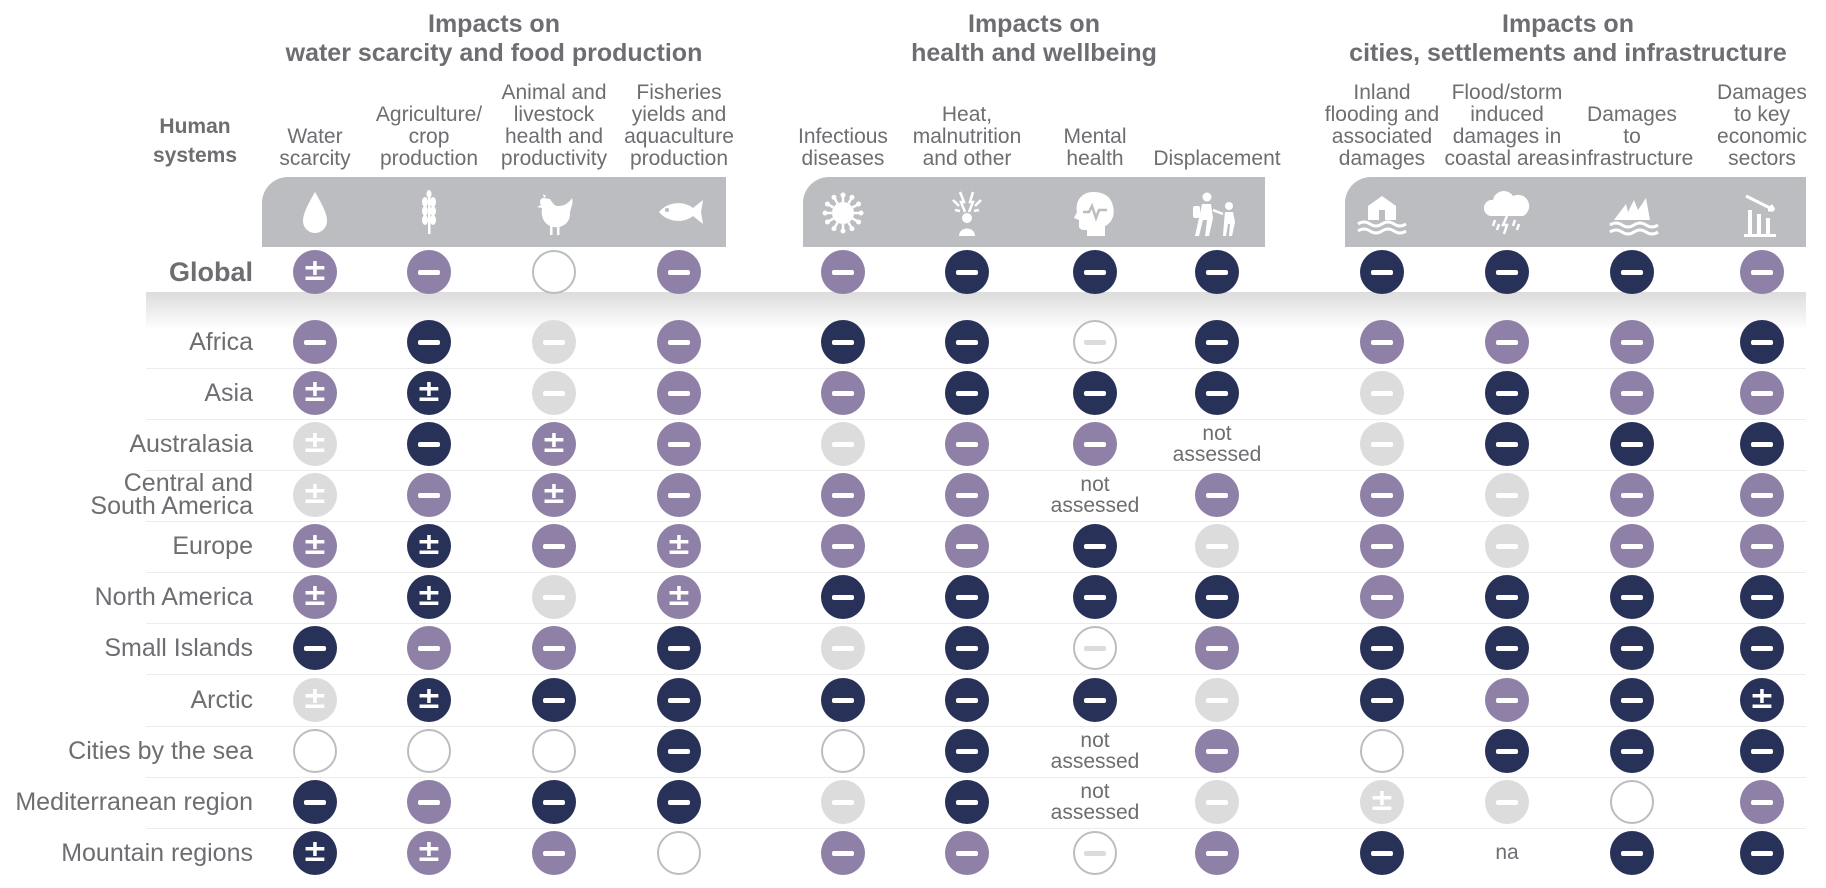  What do you see at coordinates (554, 212) in the screenshot?
I see `chicken-icon` at bounding box center [554, 212].